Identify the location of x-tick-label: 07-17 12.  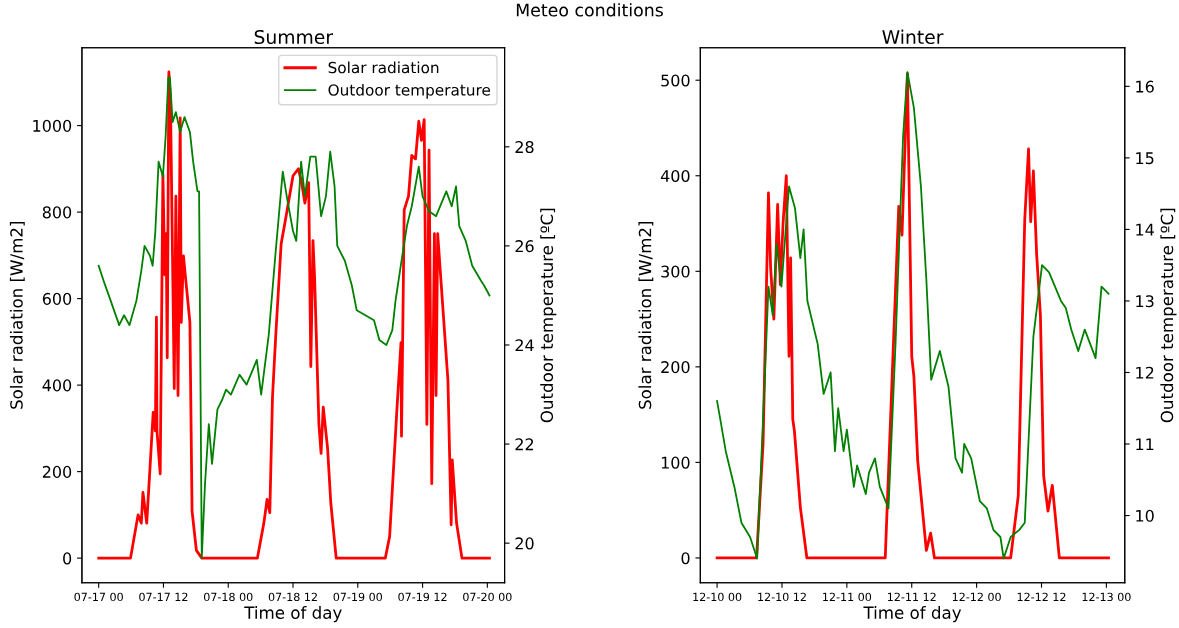
(163, 597).